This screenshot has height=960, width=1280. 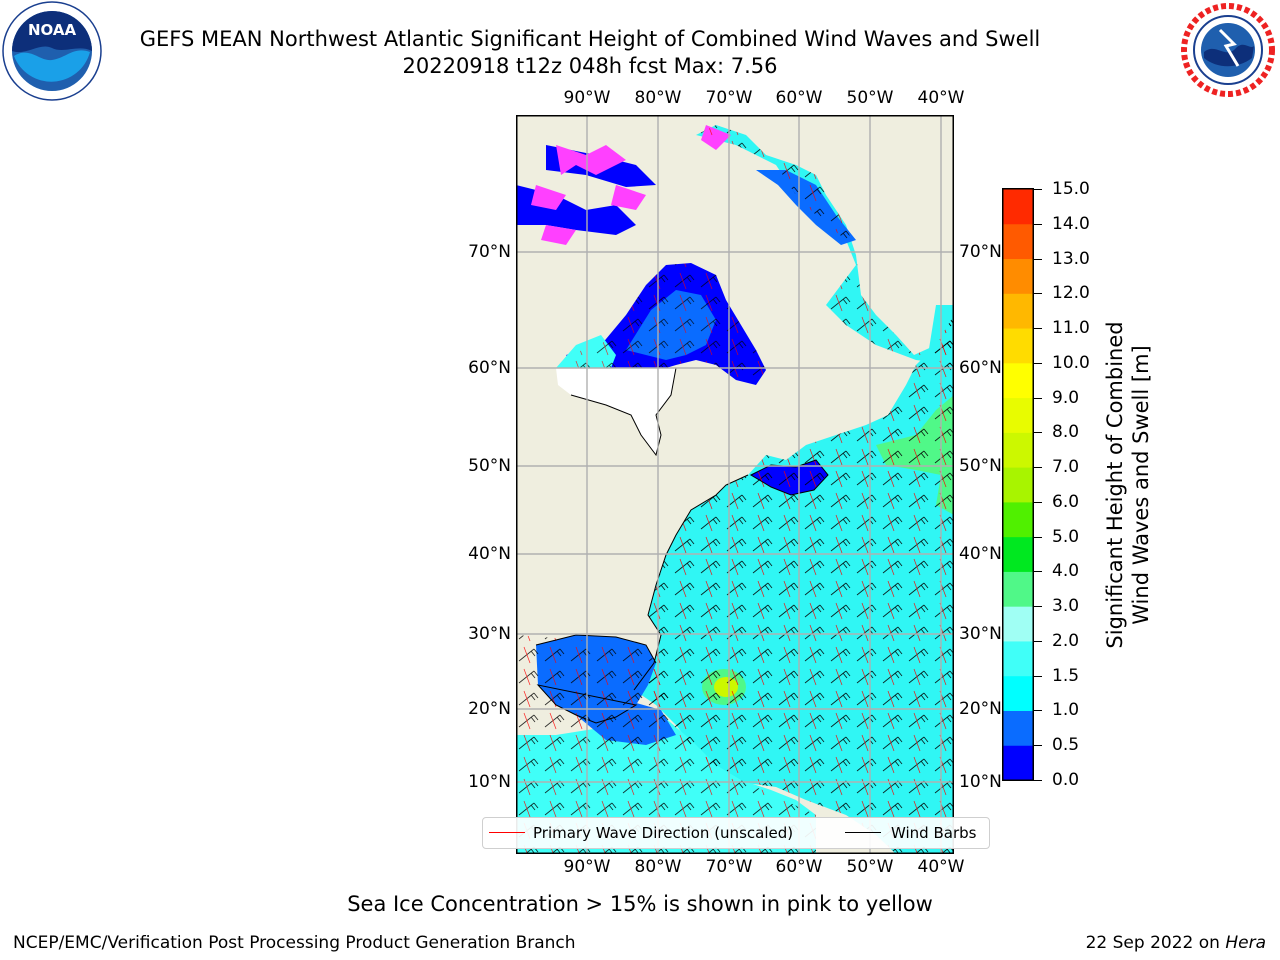 What do you see at coordinates (941, 98) in the screenshot?
I see `lon-tick-top-40w: 40°W` at bounding box center [941, 98].